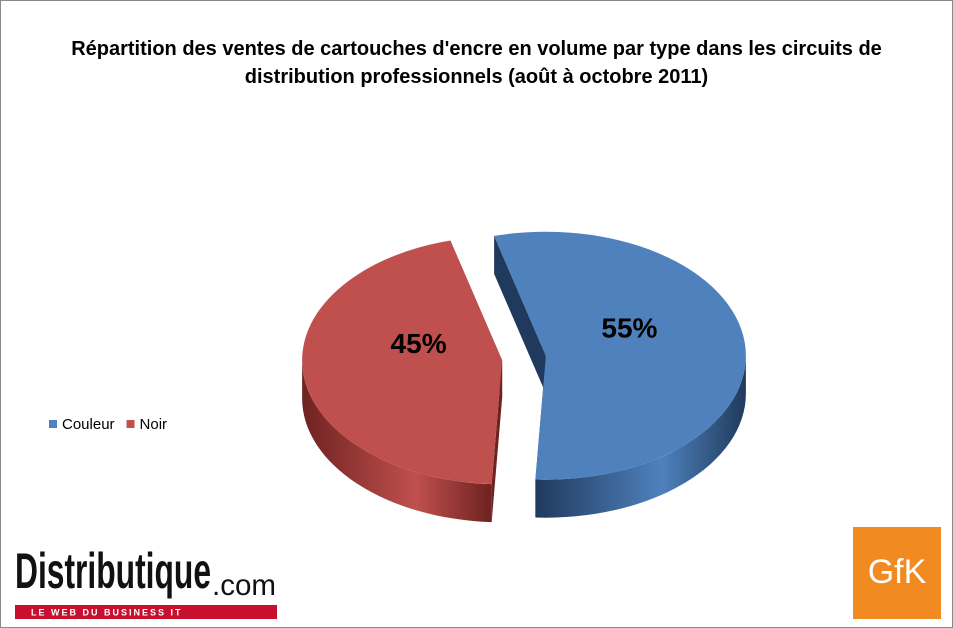 The width and height of the screenshot is (953, 628). Describe the element at coordinates (629, 328) in the screenshot. I see `value-label: 55%` at that location.